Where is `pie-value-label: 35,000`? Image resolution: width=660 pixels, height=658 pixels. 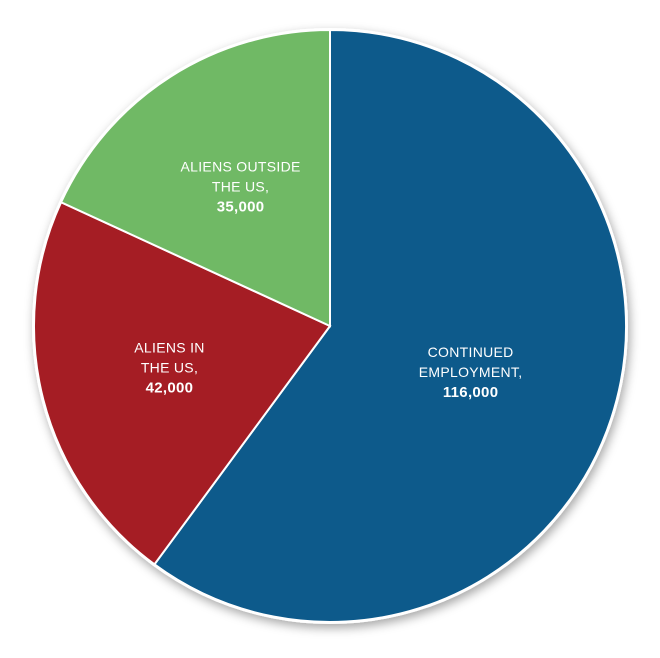
pie-value-label: 35,000 is located at coordinates (241, 206).